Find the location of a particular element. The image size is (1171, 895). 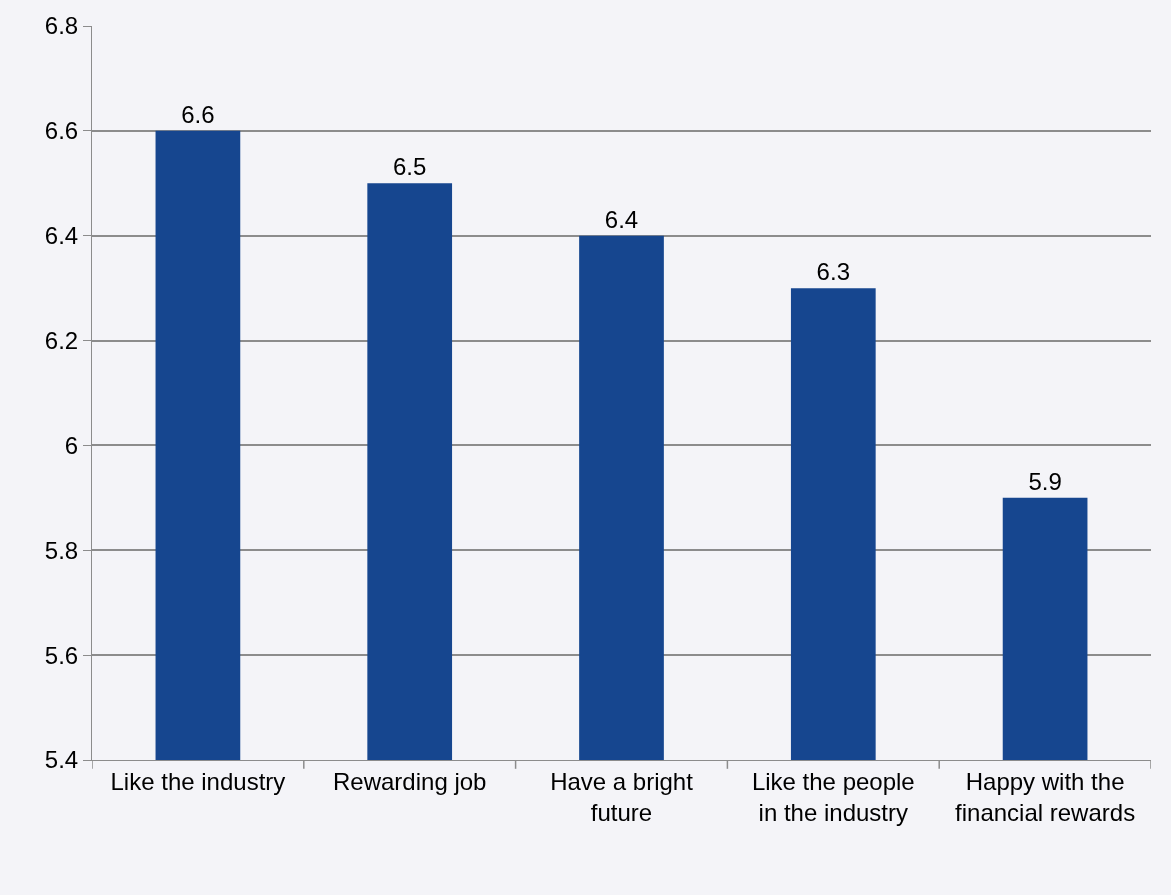

data-label: 6.5 is located at coordinates (410, 167).